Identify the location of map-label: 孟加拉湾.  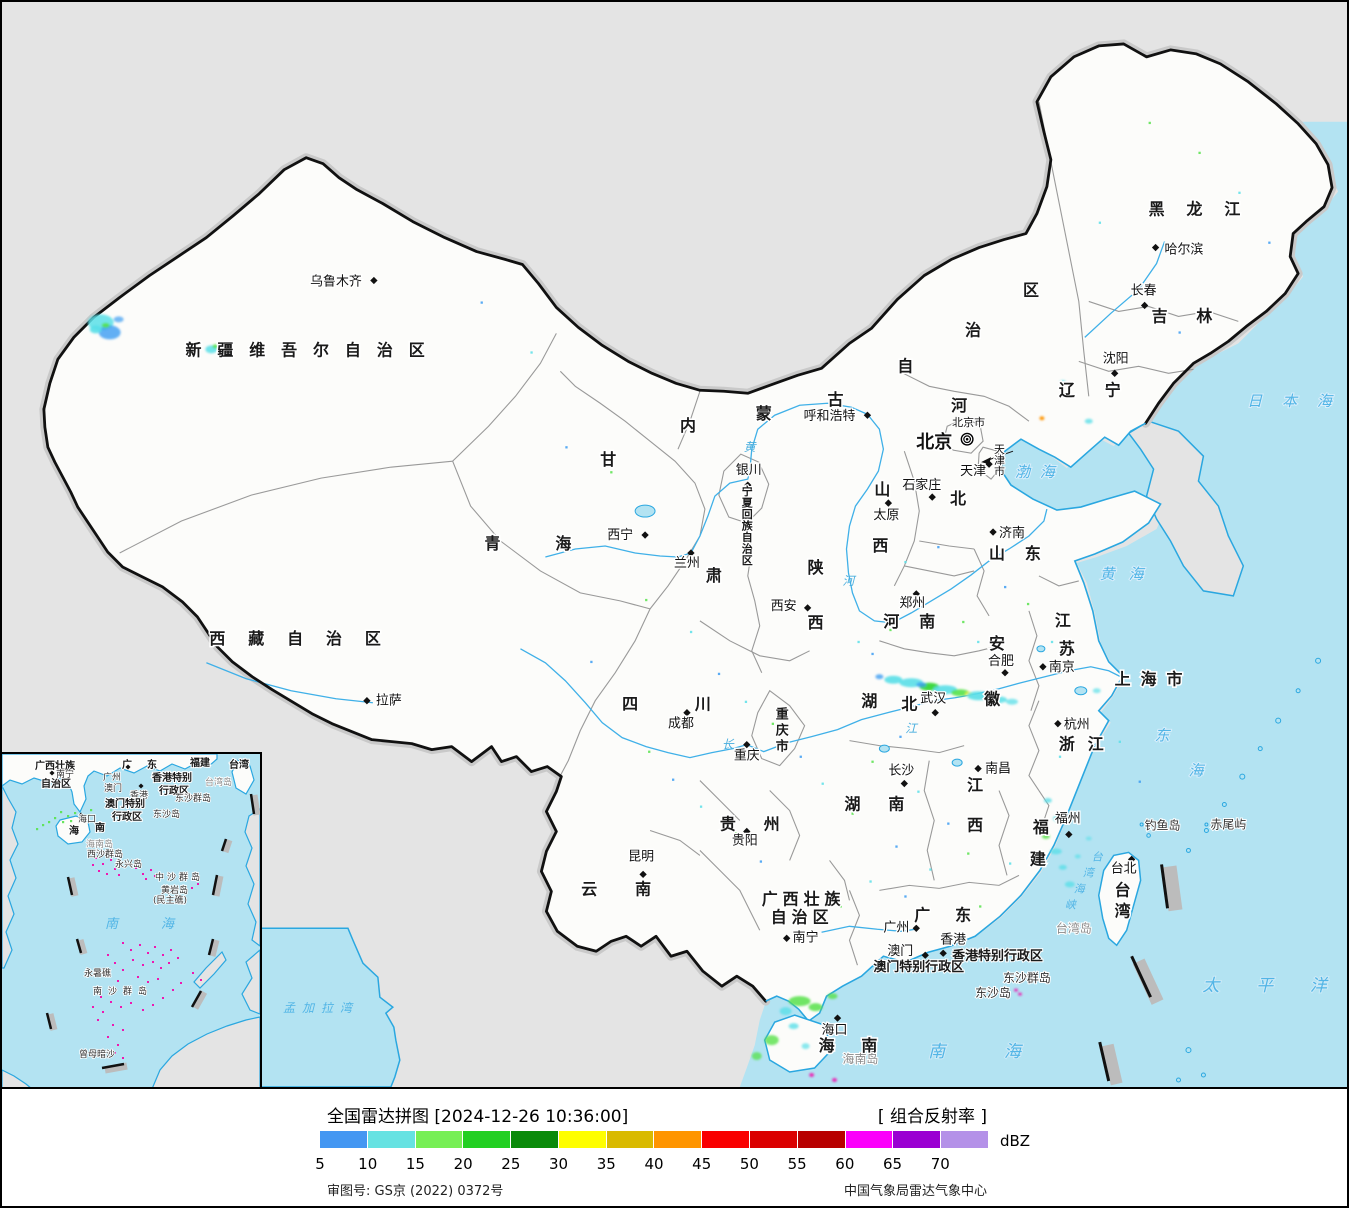
(321, 1008).